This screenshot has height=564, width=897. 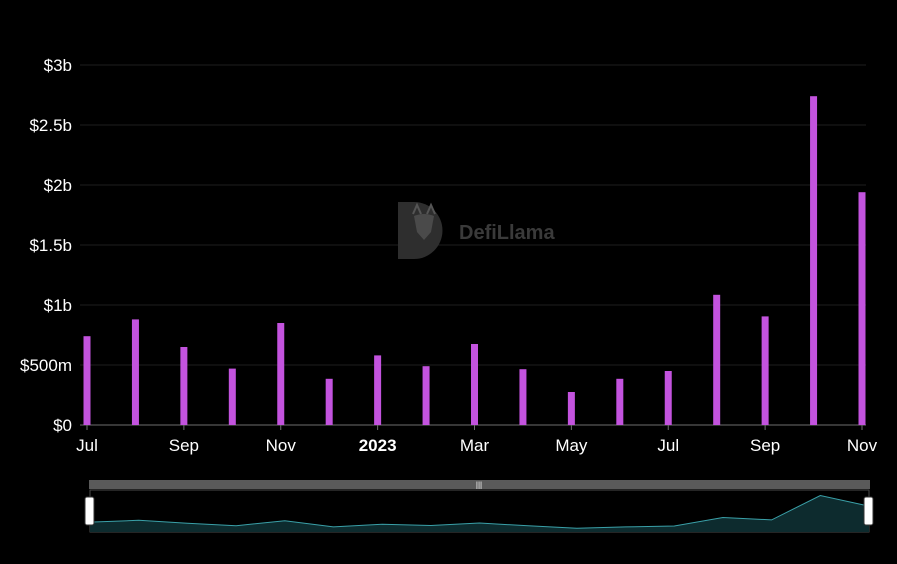 What do you see at coordinates (62, 425) in the screenshot?
I see `y-tick-label: $0` at bounding box center [62, 425].